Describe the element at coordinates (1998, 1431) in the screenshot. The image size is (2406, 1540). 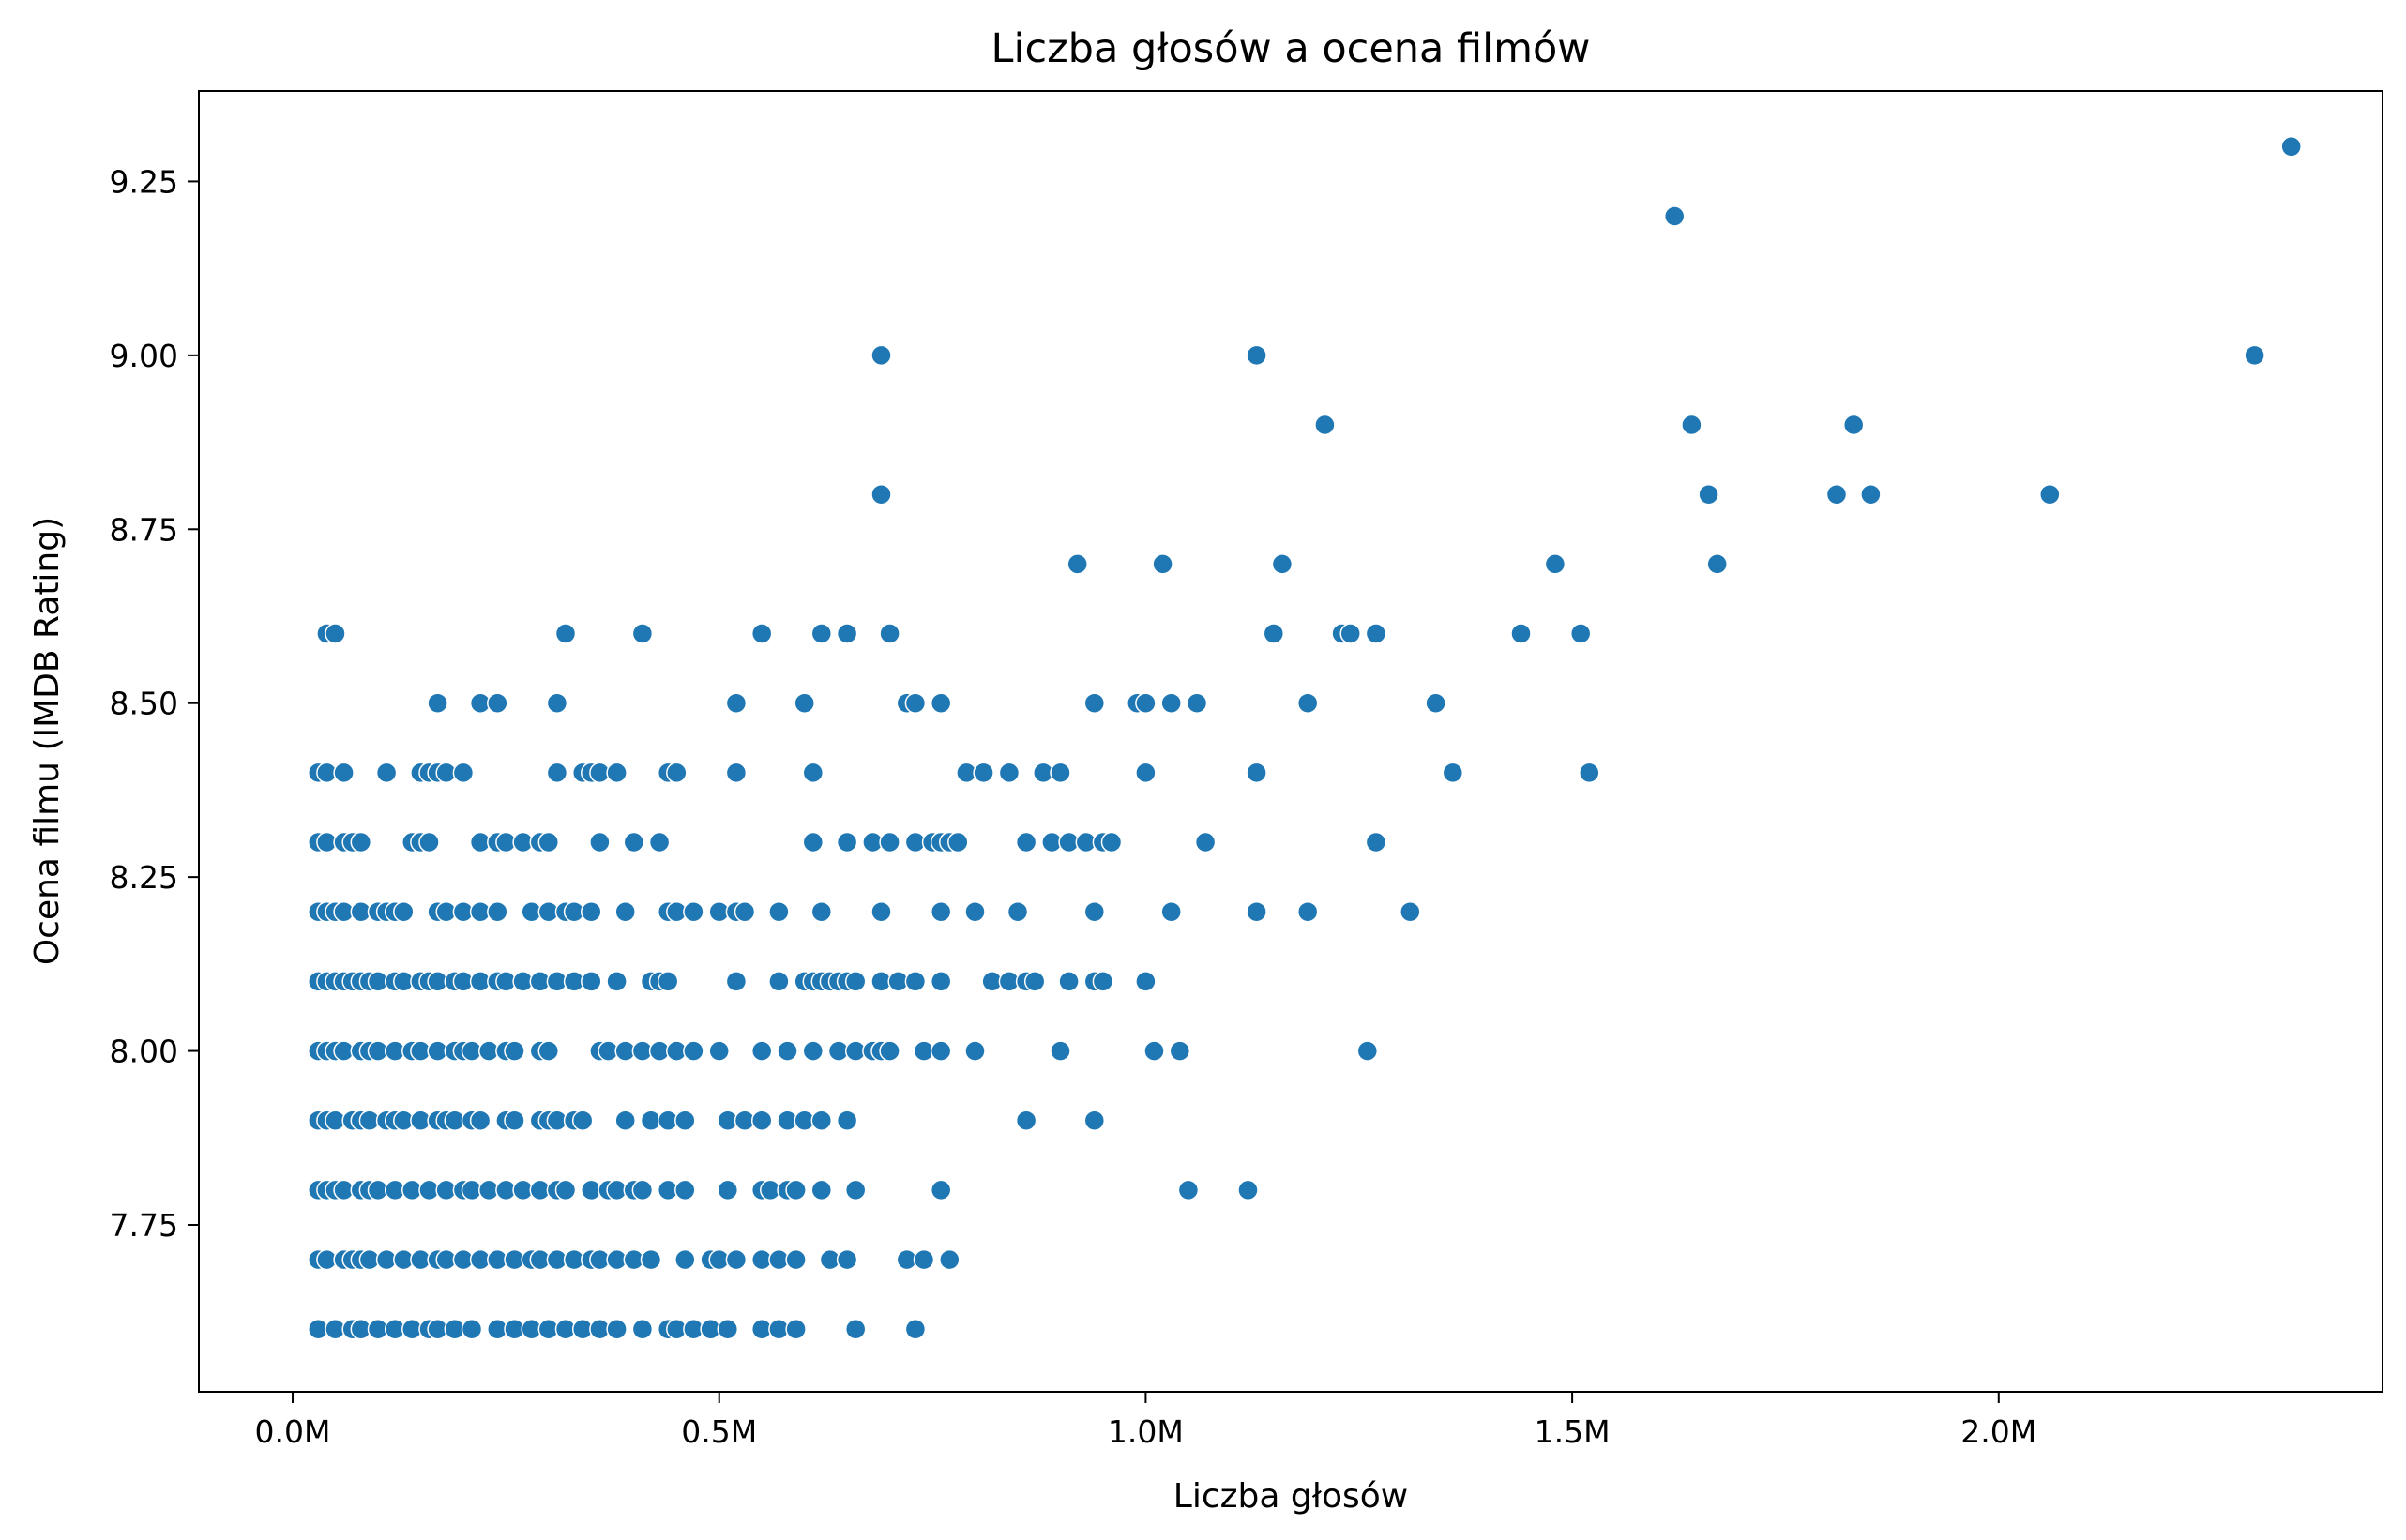
I see `x-tick-label: 2.0M` at that location.